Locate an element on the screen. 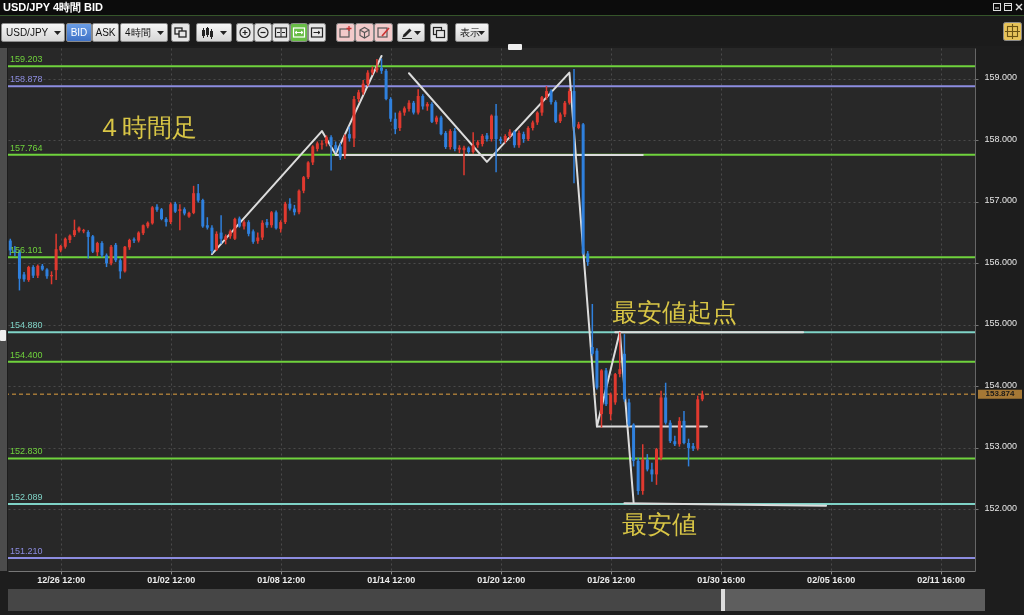  y-tick-label: 156.000 is located at coordinates (1001, 261).